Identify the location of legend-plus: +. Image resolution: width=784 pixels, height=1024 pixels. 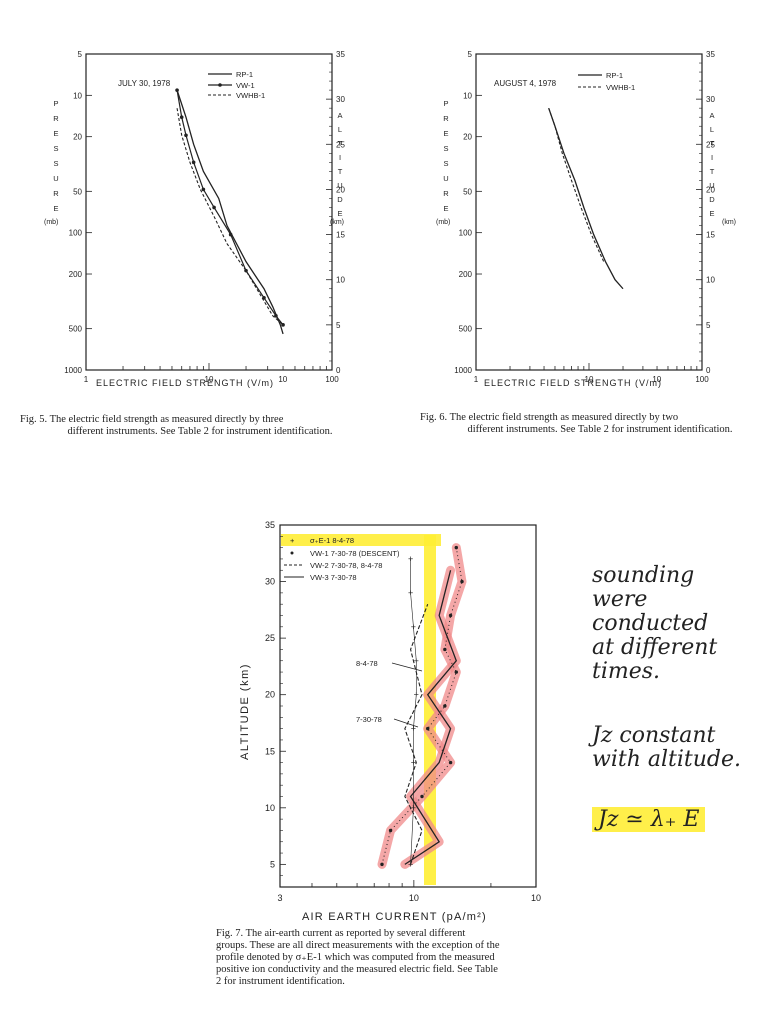
(292, 540).